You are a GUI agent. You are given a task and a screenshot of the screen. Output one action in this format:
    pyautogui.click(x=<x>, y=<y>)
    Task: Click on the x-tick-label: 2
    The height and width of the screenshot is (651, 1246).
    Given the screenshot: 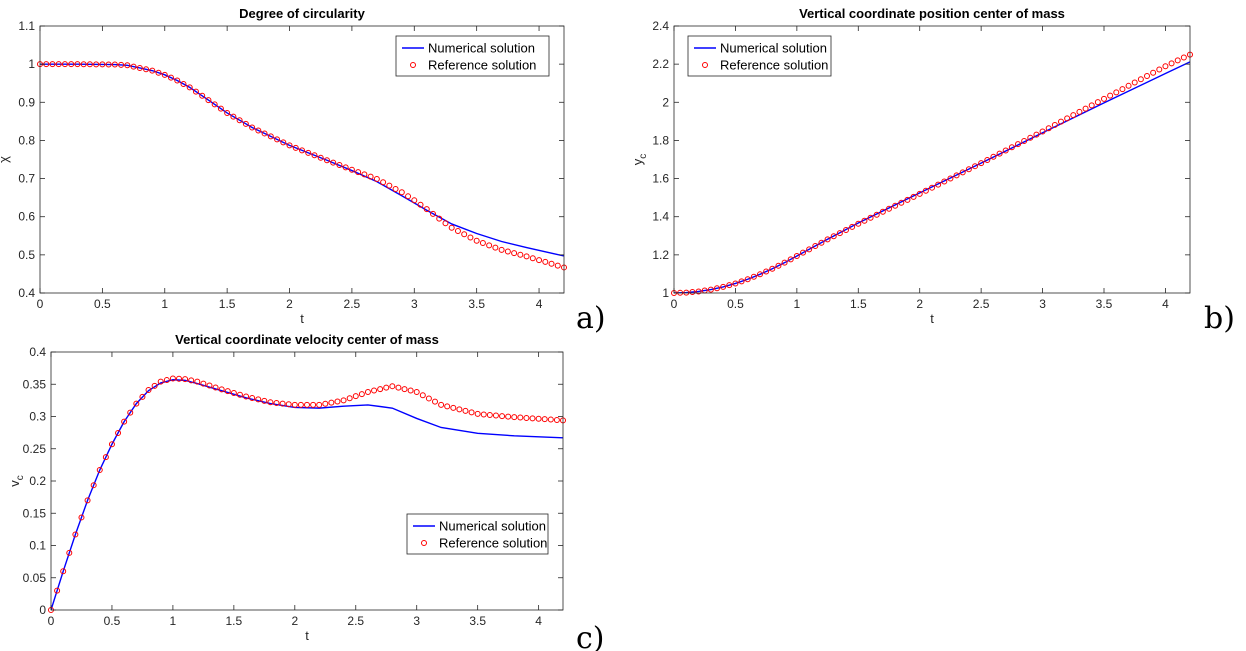 What is the action you would take?
    pyautogui.click(x=289, y=304)
    